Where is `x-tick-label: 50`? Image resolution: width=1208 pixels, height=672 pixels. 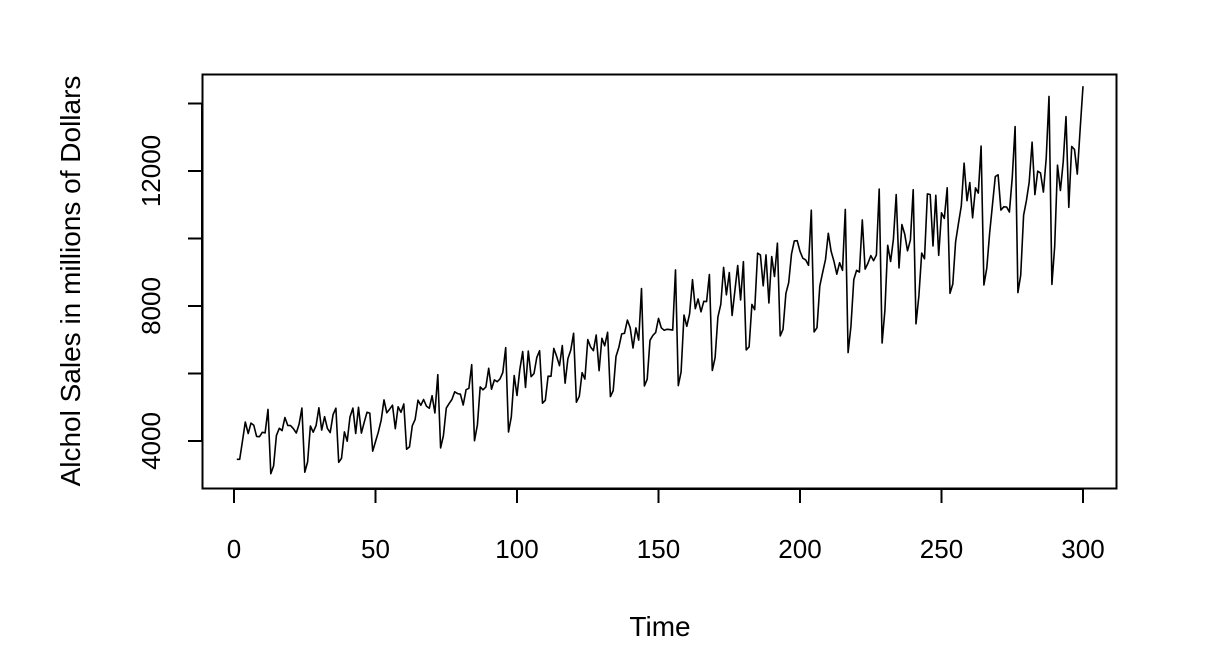
x-tick-label: 50 is located at coordinates (375, 549).